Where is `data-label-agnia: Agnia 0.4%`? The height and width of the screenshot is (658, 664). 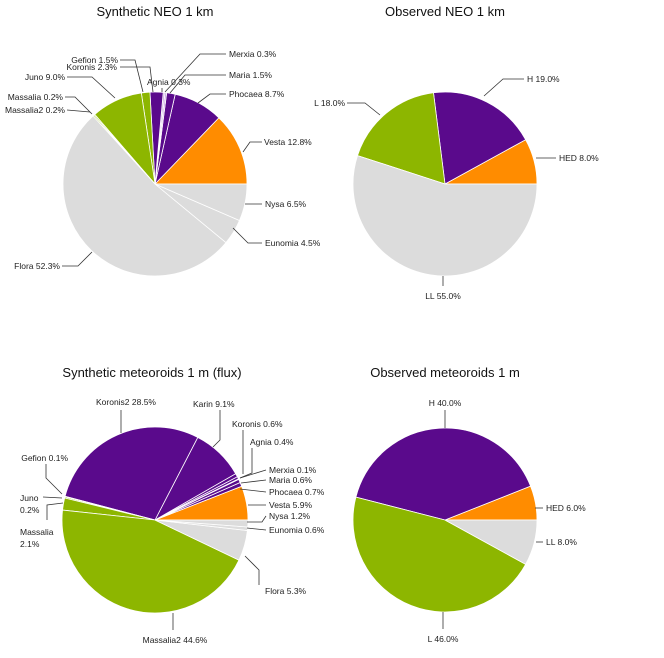 data-label-agnia: Agnia 0.4% is located at coordinates (272, 442).